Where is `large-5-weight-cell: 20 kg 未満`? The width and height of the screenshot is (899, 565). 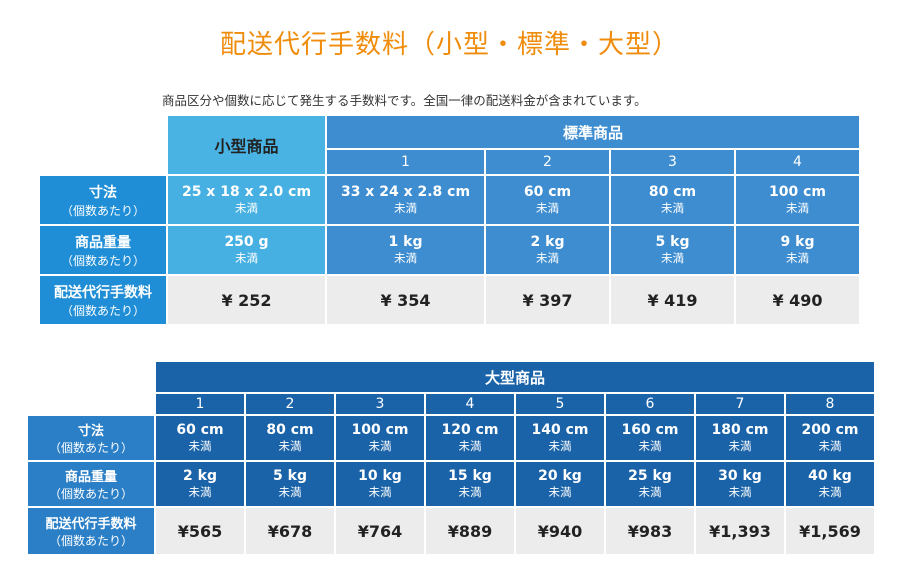
large-5-weight-cell: 20 kg 未満 is located at coordinates (560, 484).